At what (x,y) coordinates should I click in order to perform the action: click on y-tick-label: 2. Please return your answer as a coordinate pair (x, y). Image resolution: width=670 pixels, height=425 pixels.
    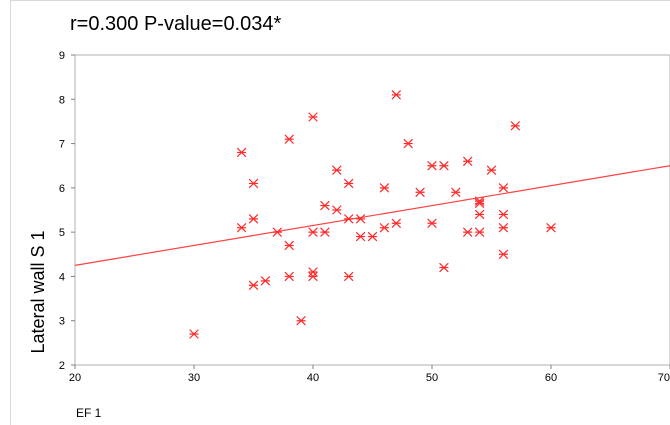
    Looking at the image, I should click on (62, 366).